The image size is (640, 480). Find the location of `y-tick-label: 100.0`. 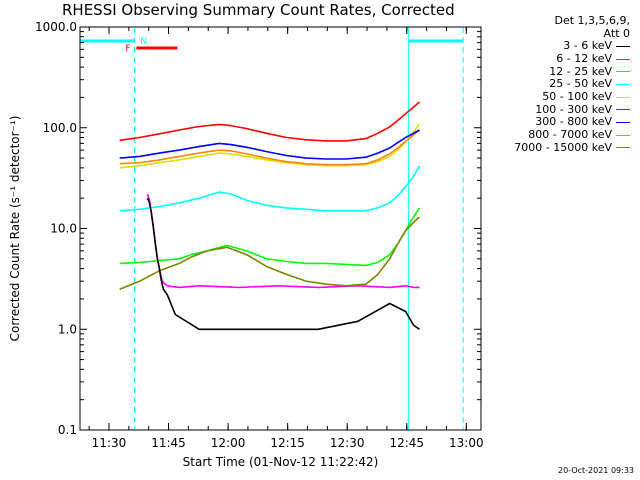

y-tick-label: 100.0 is located at coordinates (60, 128).